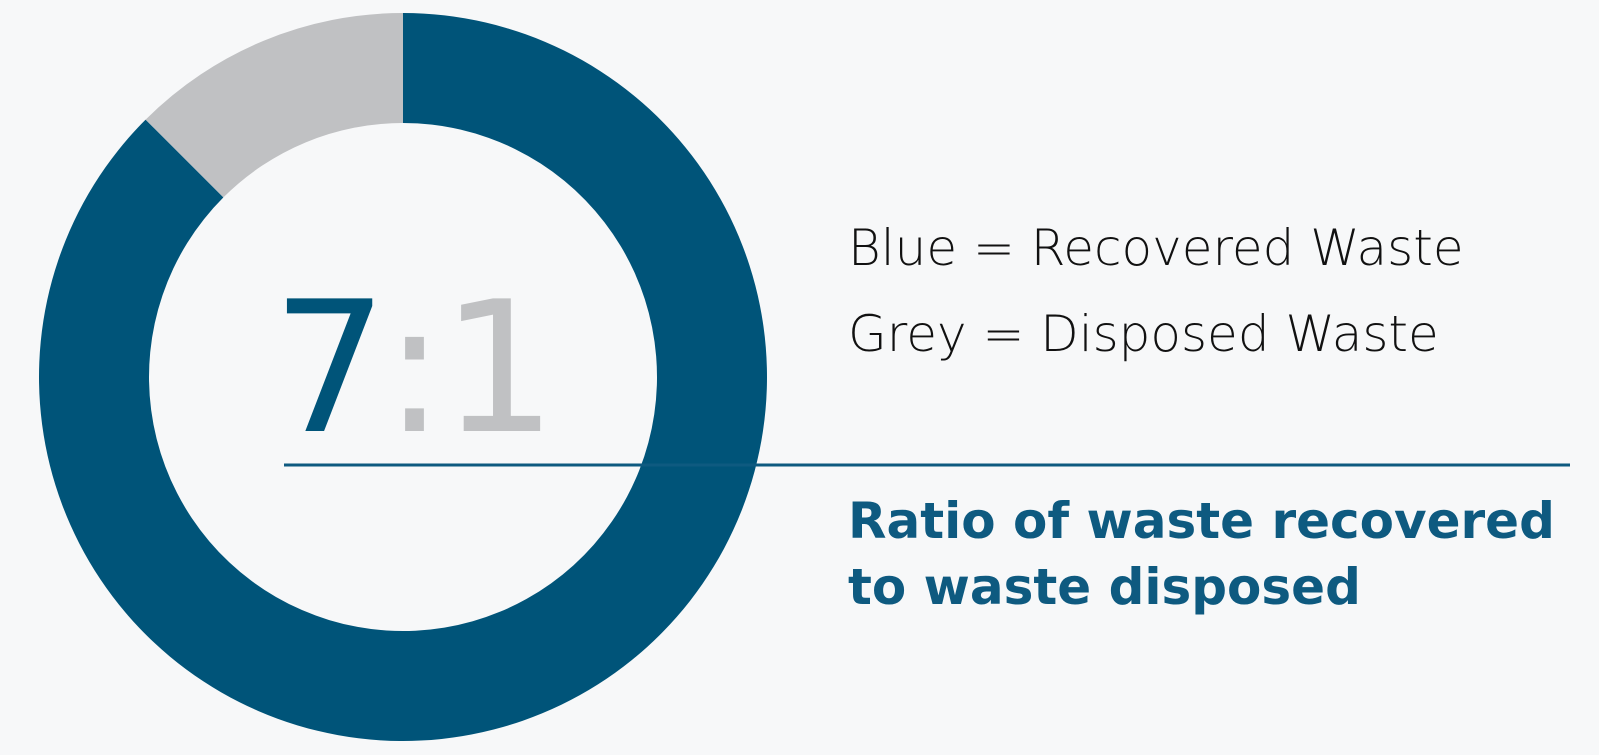 This screenshot has height=755, width=1599. What do you see at coordinates (330, 368) in the screenshot?
I see `ratio-recovered-number: 7` at bounding box center [330, 368].